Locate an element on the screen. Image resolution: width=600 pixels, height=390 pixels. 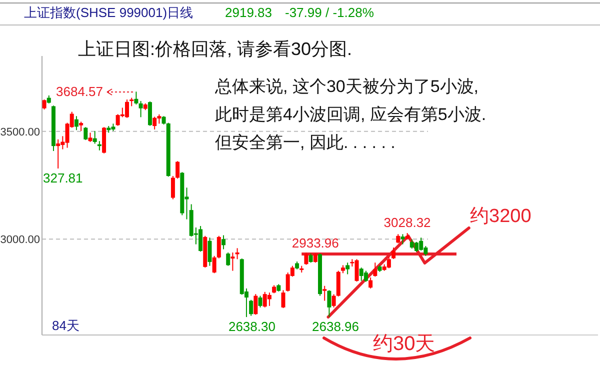
annotation: 327.81 is located at coordinates (63, 178).